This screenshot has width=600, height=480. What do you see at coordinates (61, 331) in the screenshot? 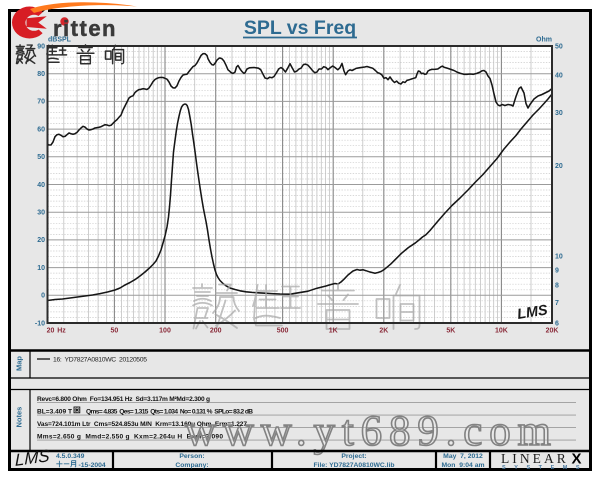
I see `svg-text: Hz` at bounding box center [61, 331].